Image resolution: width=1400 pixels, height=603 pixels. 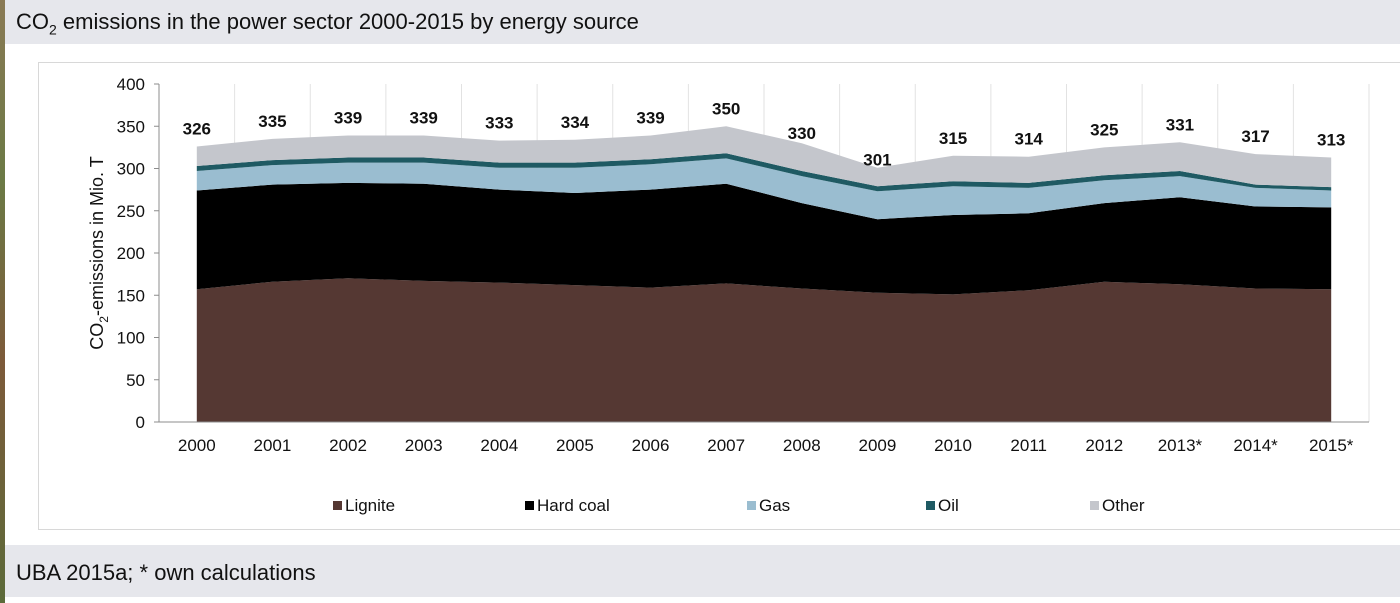 What do you see at coordinates (131, 169) in the screenshot?
I see `y-tick-label: 300` at bounding box center [131, 169].